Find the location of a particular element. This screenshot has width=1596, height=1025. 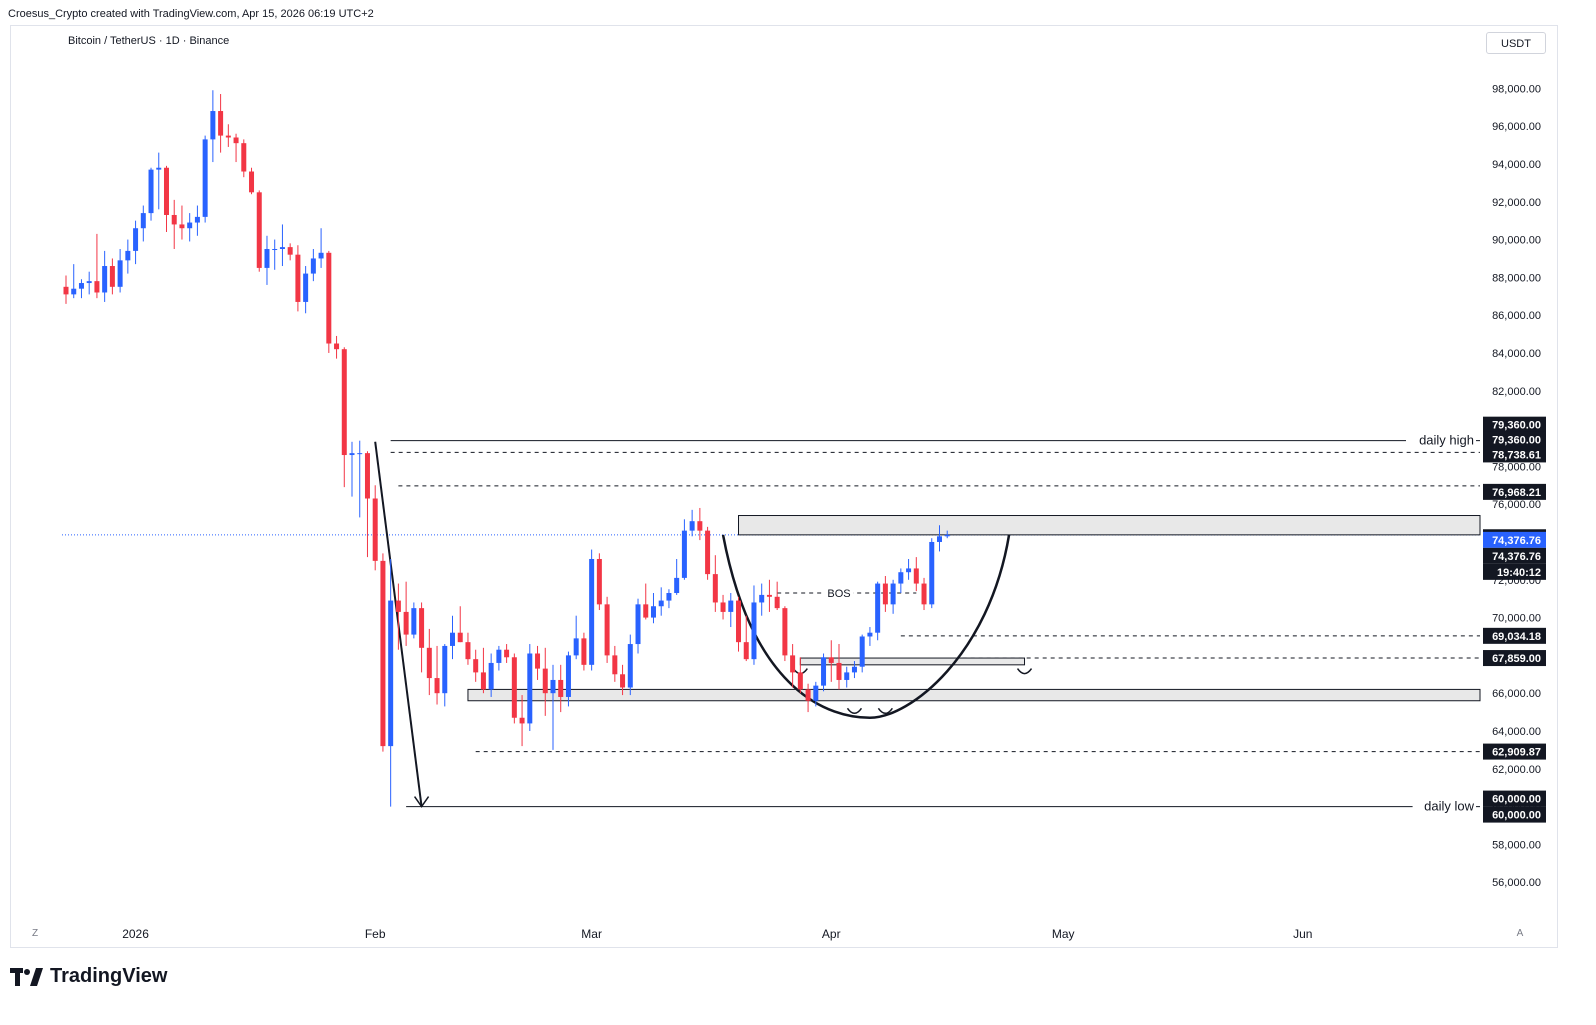

price-label: 62,909.87 is located at coordinates (1516, 753).